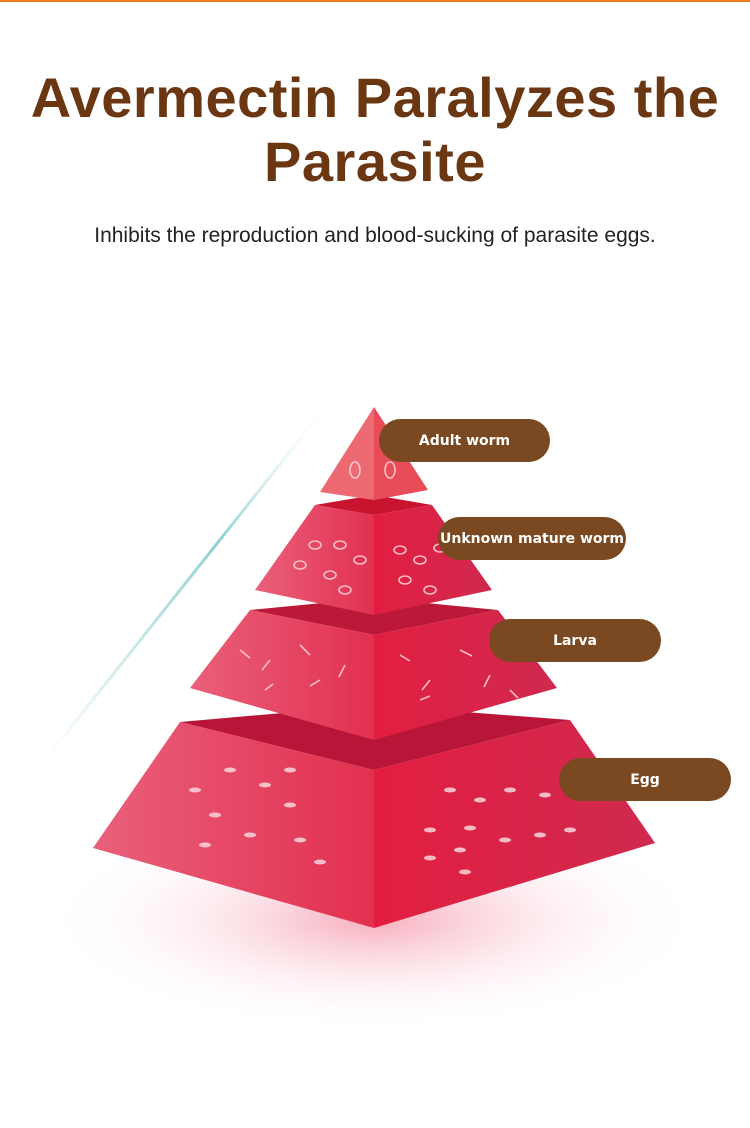  What do you see at coordinates (645, 779) in the screenshot?
I see `label-egg: Egg` at bounding box center [645, 779].